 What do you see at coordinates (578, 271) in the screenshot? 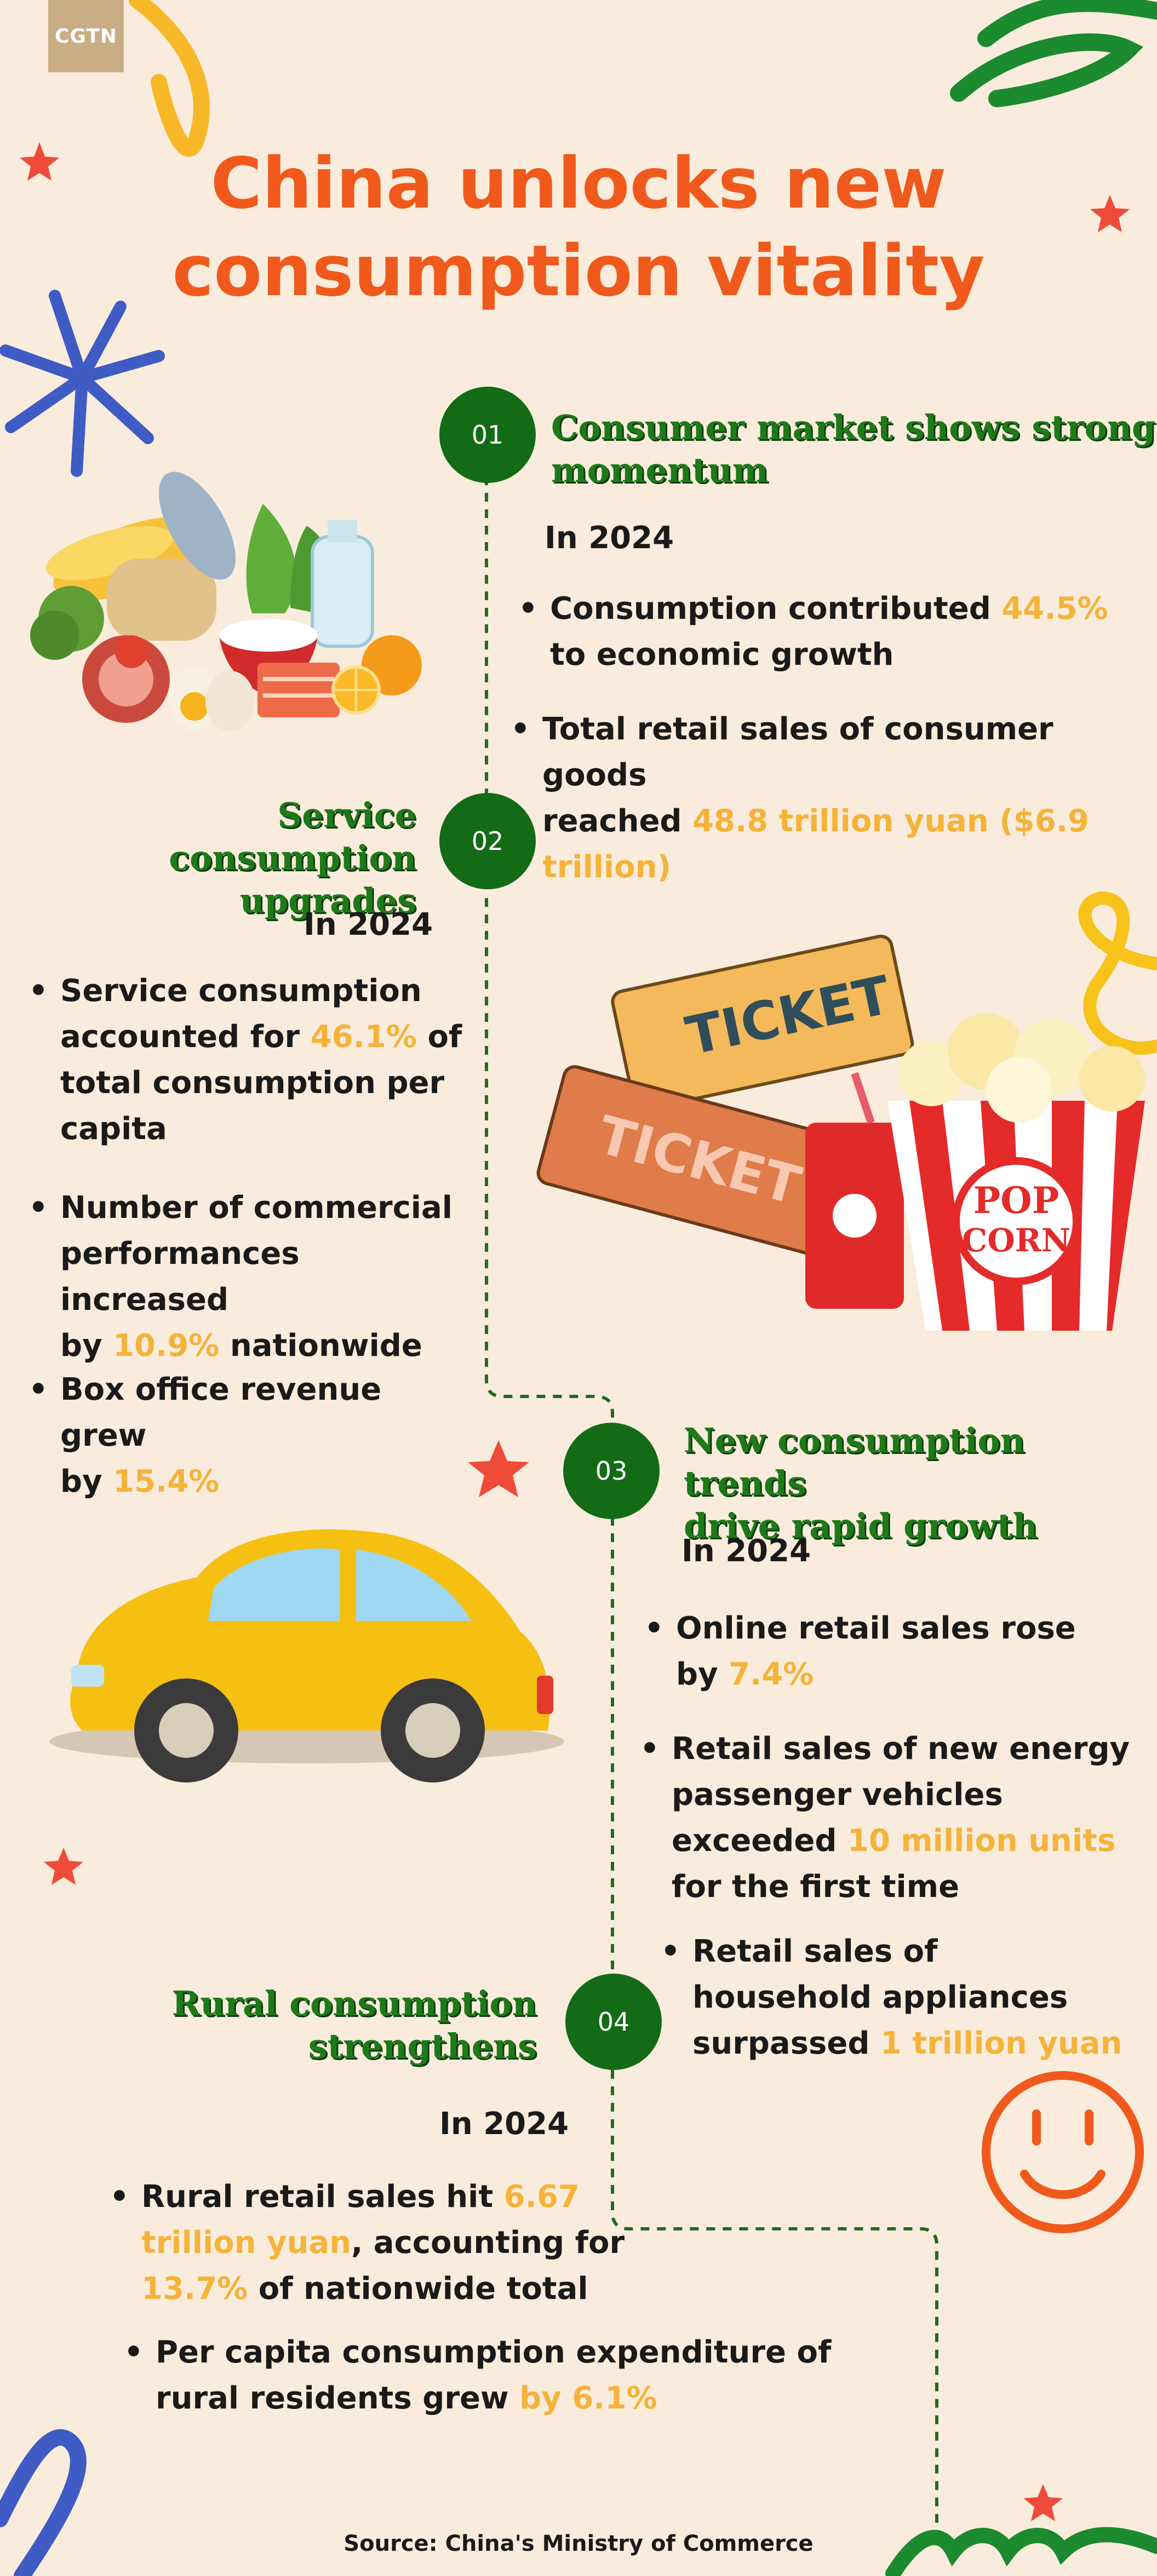
I see `title-line-2: consumption vitality` at bounding box center [578, 271].